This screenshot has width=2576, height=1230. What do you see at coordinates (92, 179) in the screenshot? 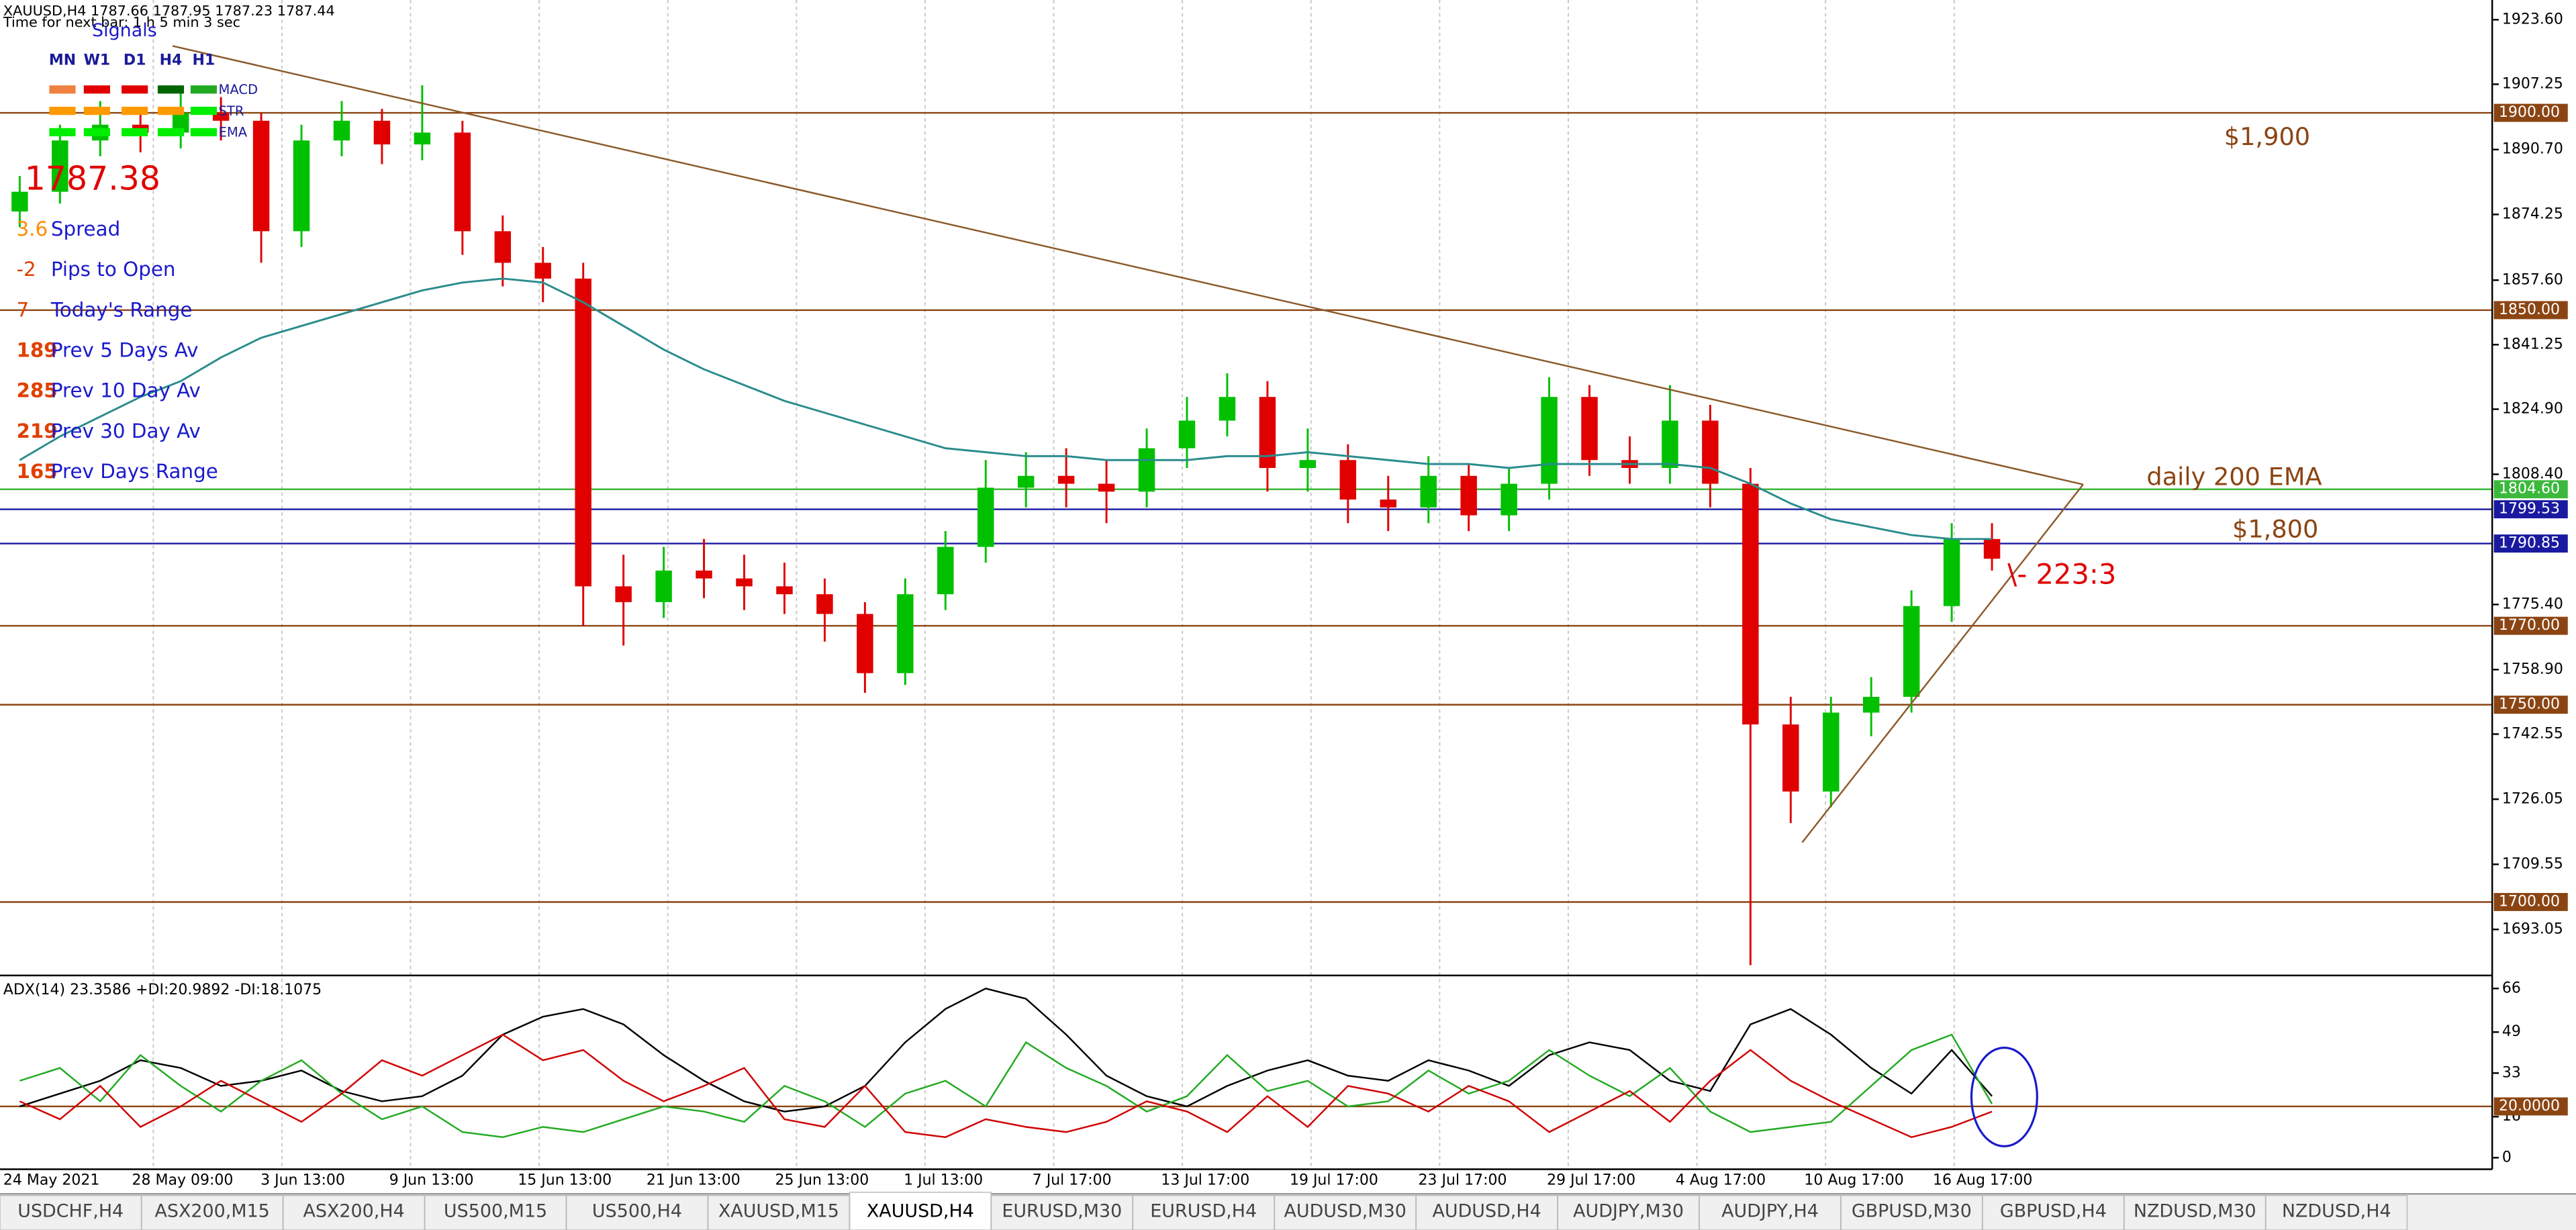
I see `current-price: 1787.38` at bounding box center [92, 179].